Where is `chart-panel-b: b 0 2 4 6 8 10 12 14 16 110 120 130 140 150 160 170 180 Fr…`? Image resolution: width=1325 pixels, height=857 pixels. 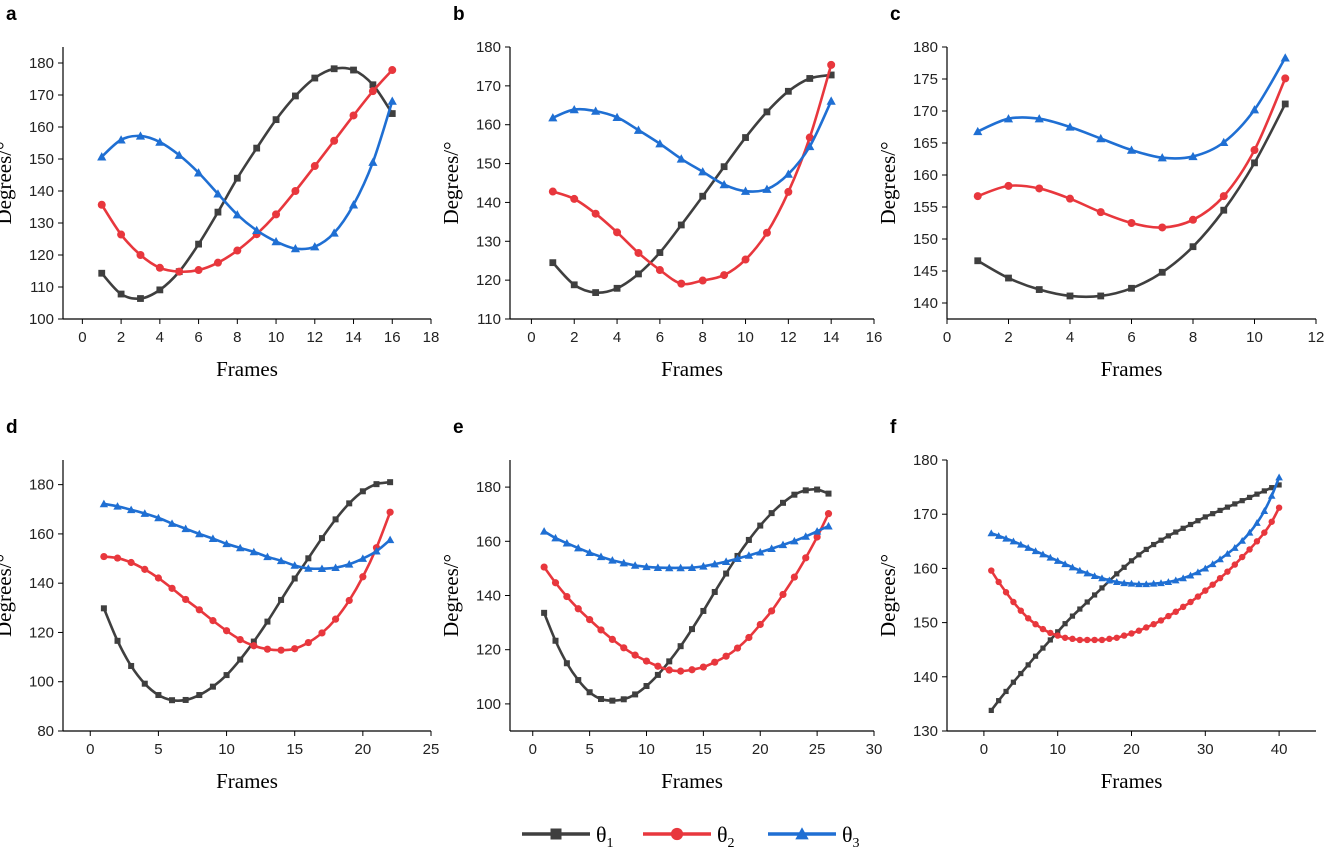 chart-panel-b: b 0 2 4 6 8 10 12 14 16 110 120 130 140 150 160 170 180 Fr… is located at coordinates (660, 192).